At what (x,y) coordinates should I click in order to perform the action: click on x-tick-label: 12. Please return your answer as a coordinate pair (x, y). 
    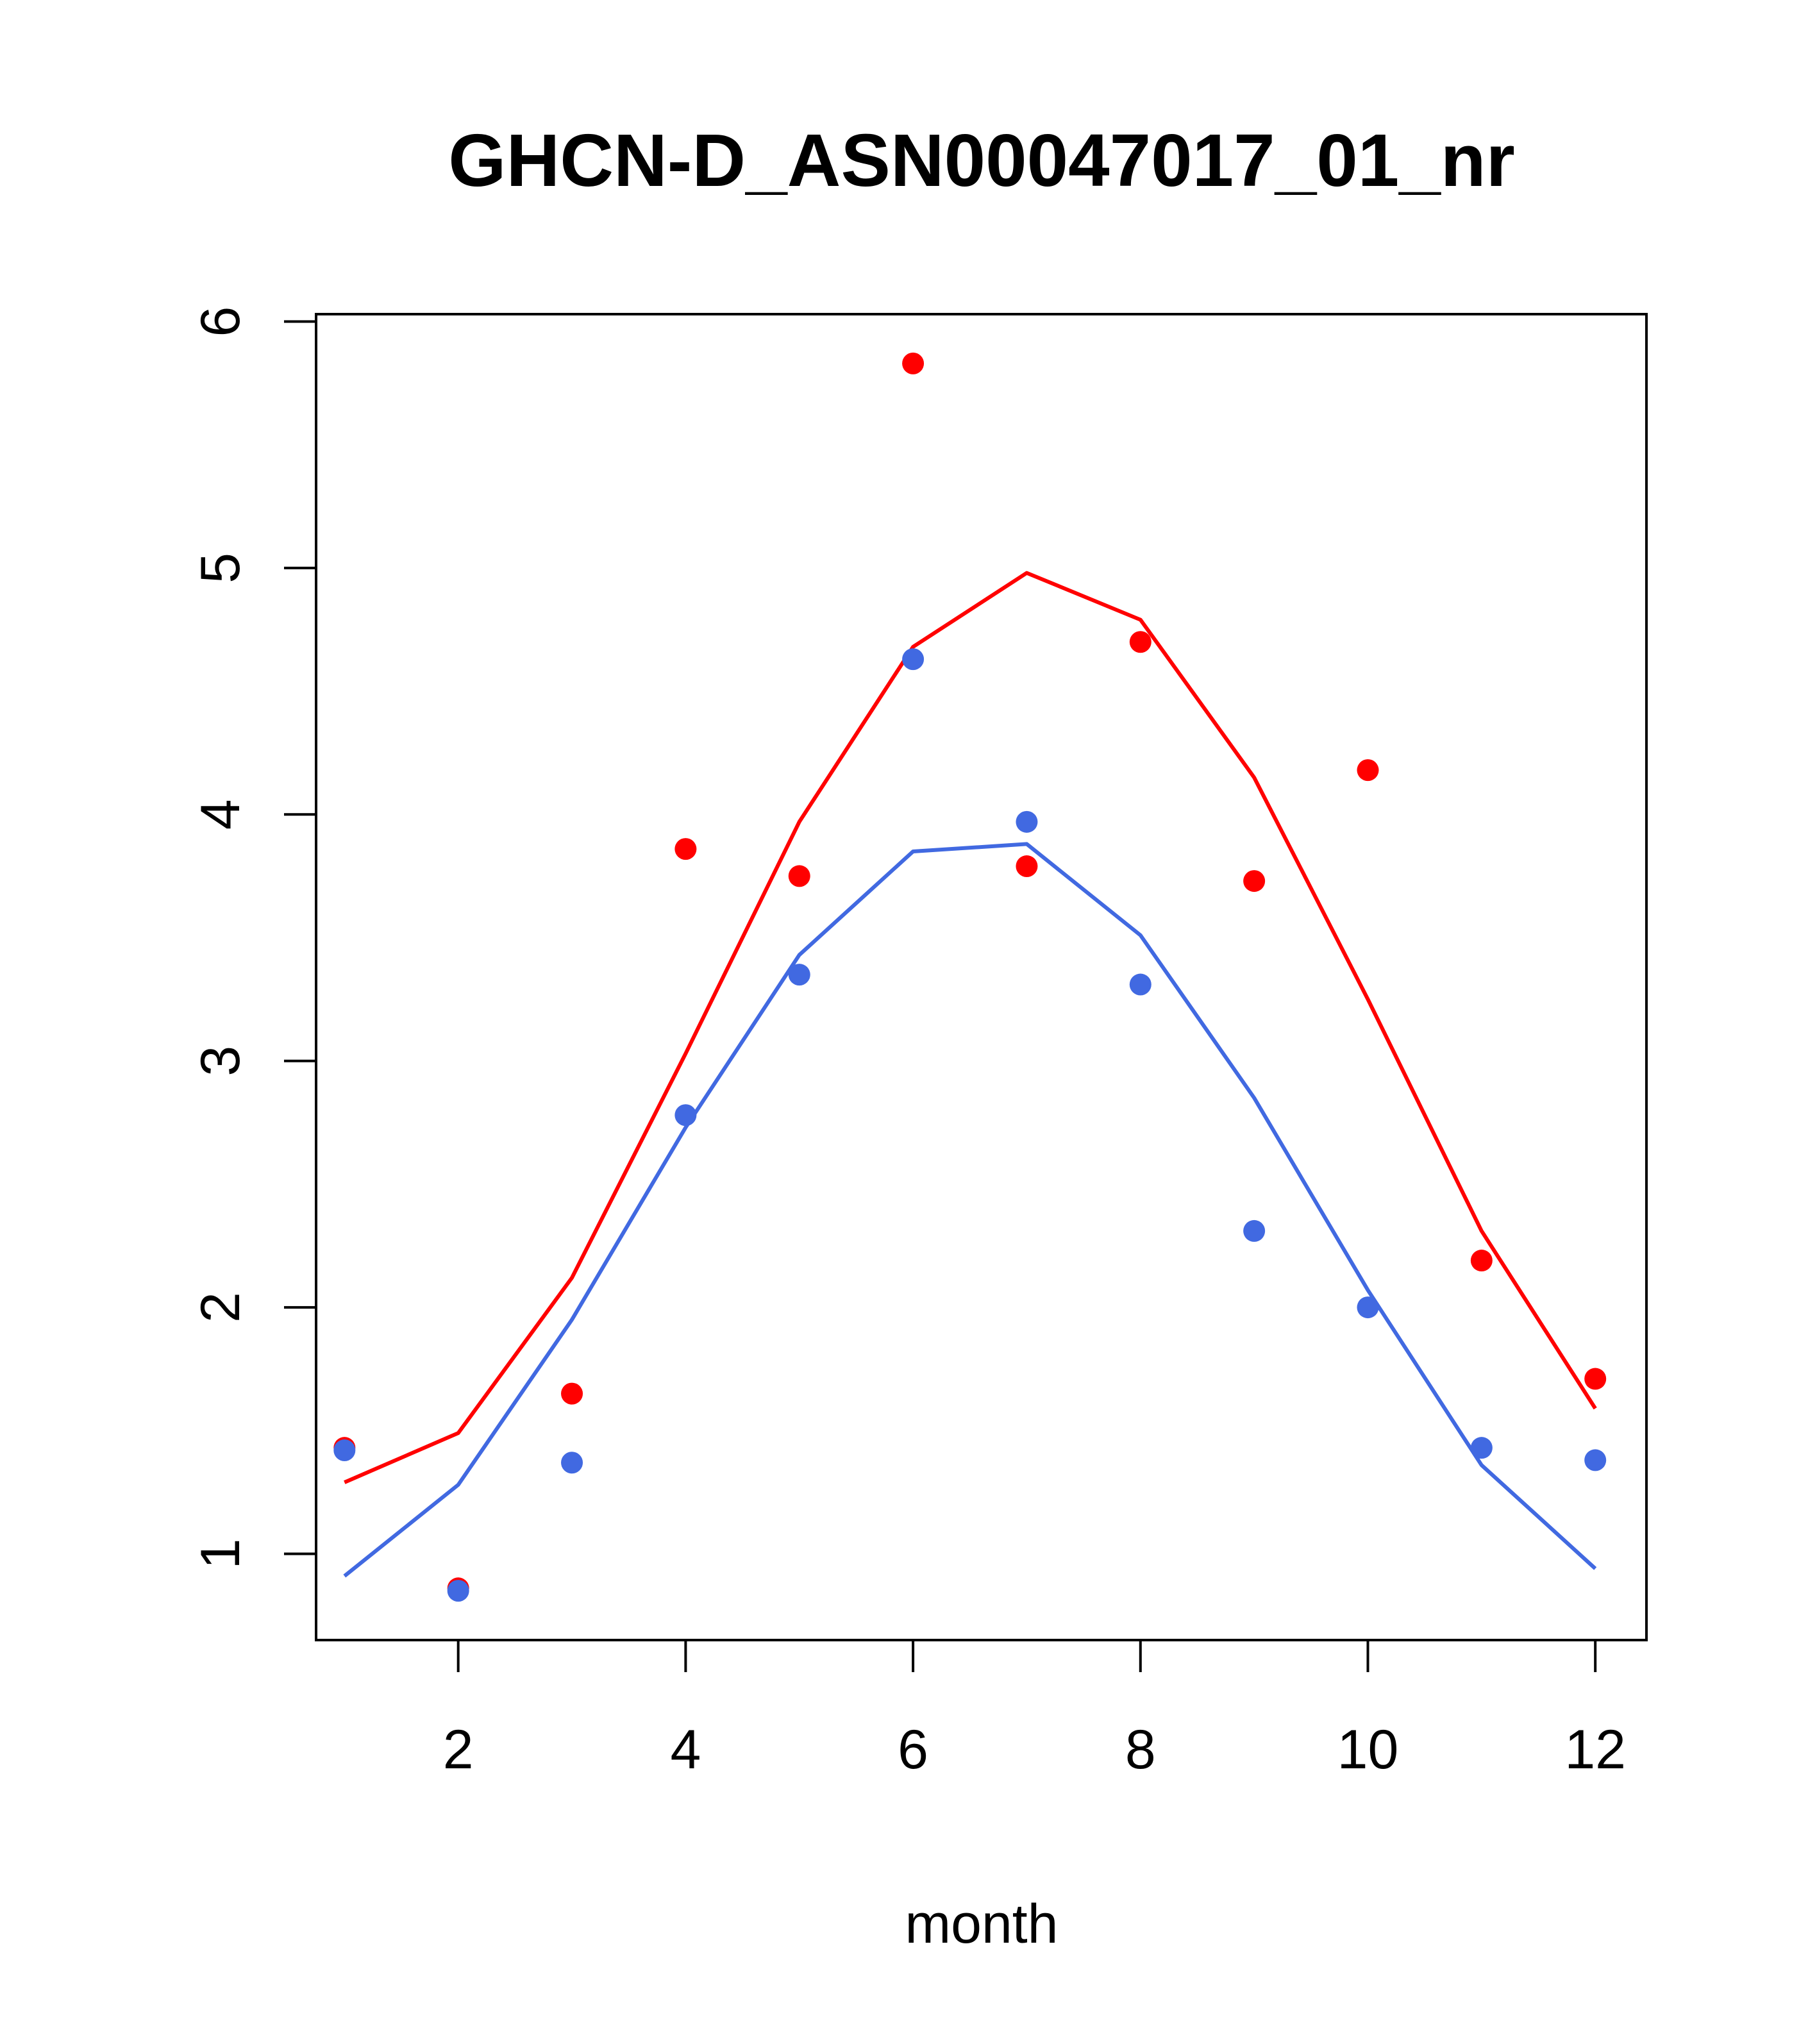
    Looking at the image, I should click on (1595, 1750).